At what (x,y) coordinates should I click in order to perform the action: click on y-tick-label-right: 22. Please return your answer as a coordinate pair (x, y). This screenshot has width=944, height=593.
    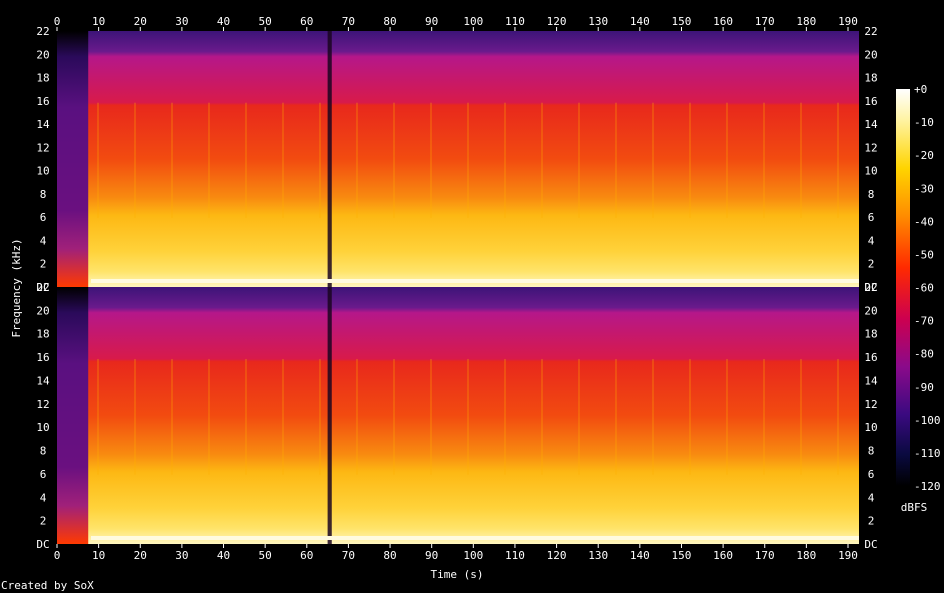
    Looking at the image, I should click on (870, 31).